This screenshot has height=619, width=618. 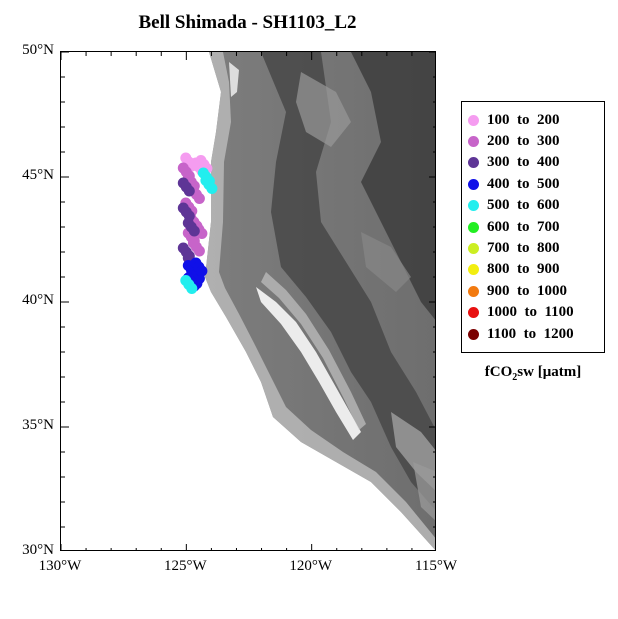 What do you see at coordinates (60, 566) in the screenshot?
I see `lon-tick-label: 130°W` at bounding box center [60, 566].